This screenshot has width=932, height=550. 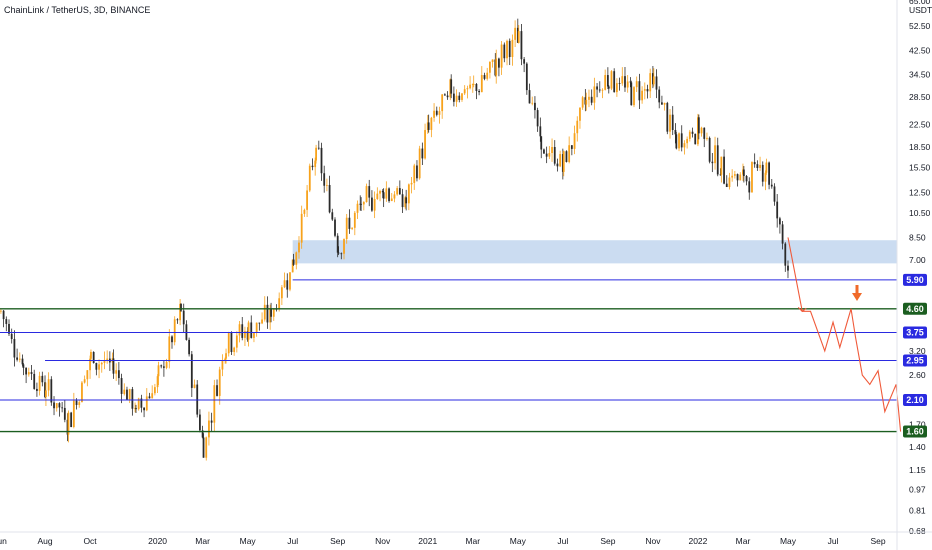 What do you see at coordinates (915, 400) in the screenshot?
I see `level-badge-label: 2.10` at bounding box center [915, 400].